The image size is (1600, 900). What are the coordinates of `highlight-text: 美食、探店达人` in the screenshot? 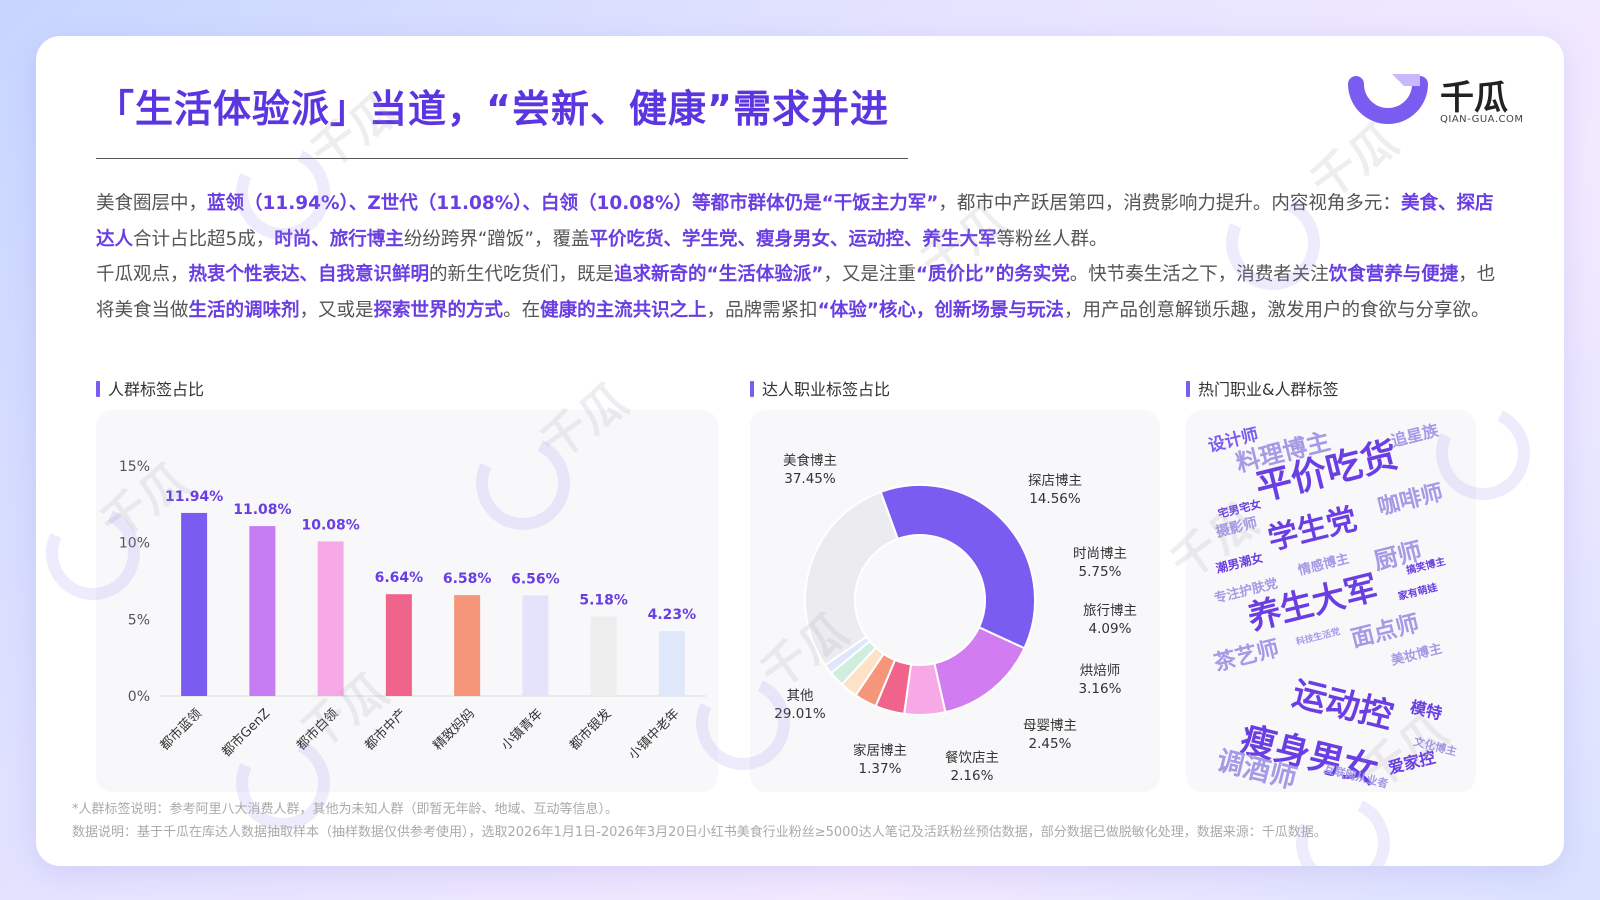 It's located at (795, 221).